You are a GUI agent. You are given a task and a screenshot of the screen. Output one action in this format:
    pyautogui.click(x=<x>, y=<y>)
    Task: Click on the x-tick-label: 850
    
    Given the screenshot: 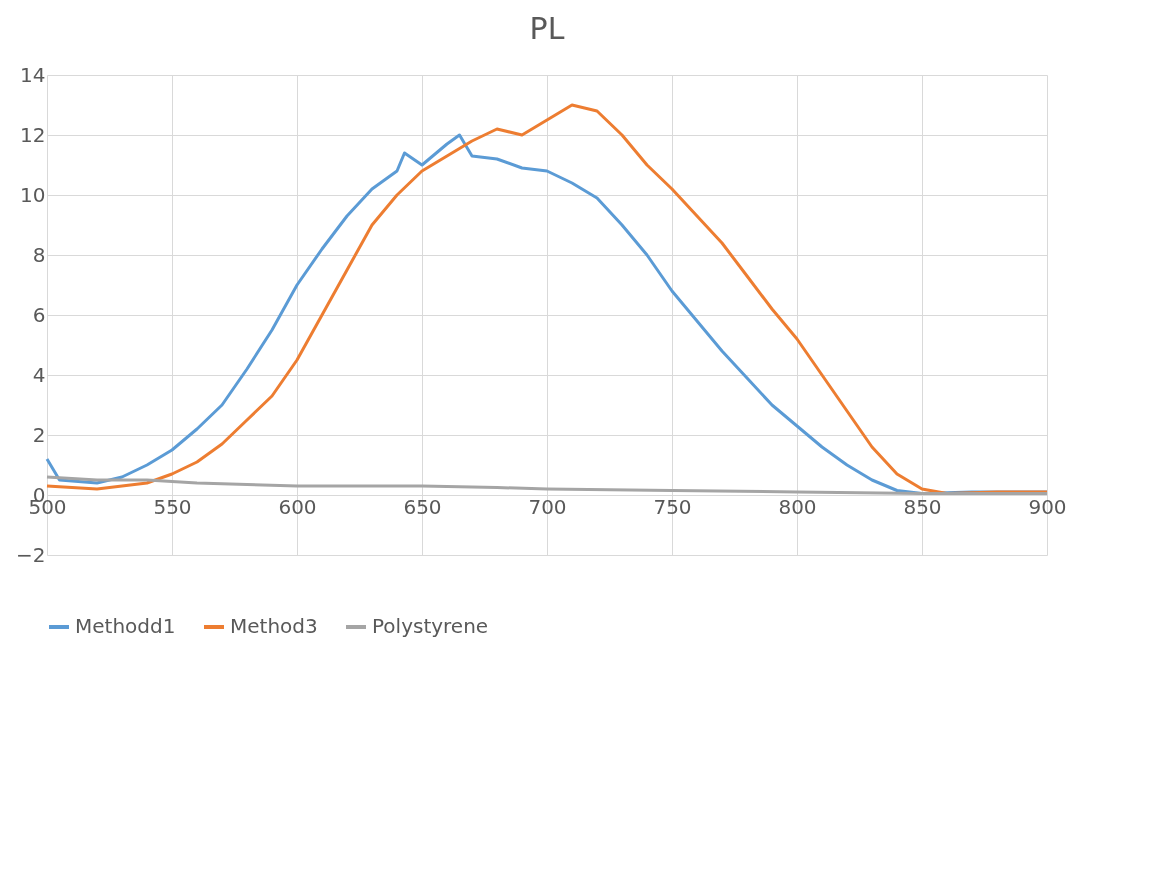 What is the action you would take?
    pyautogui.click(x=922, y=506)
    